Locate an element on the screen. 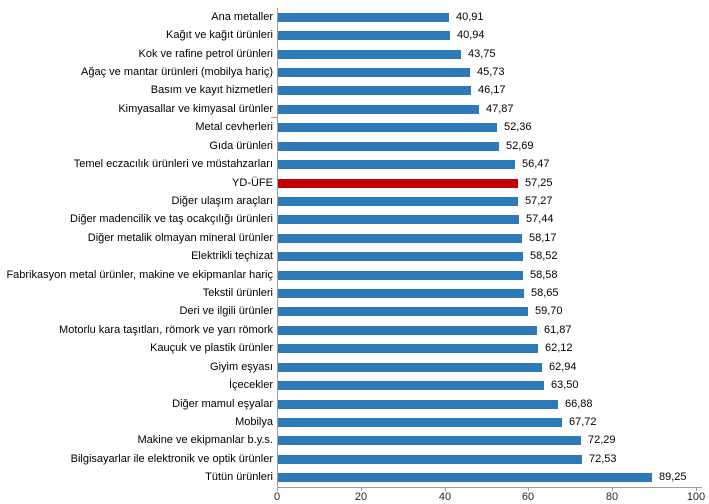 The width and height of the screenshot is (709, 504). value-label: 62,12 is located at coordinates (559, 348).